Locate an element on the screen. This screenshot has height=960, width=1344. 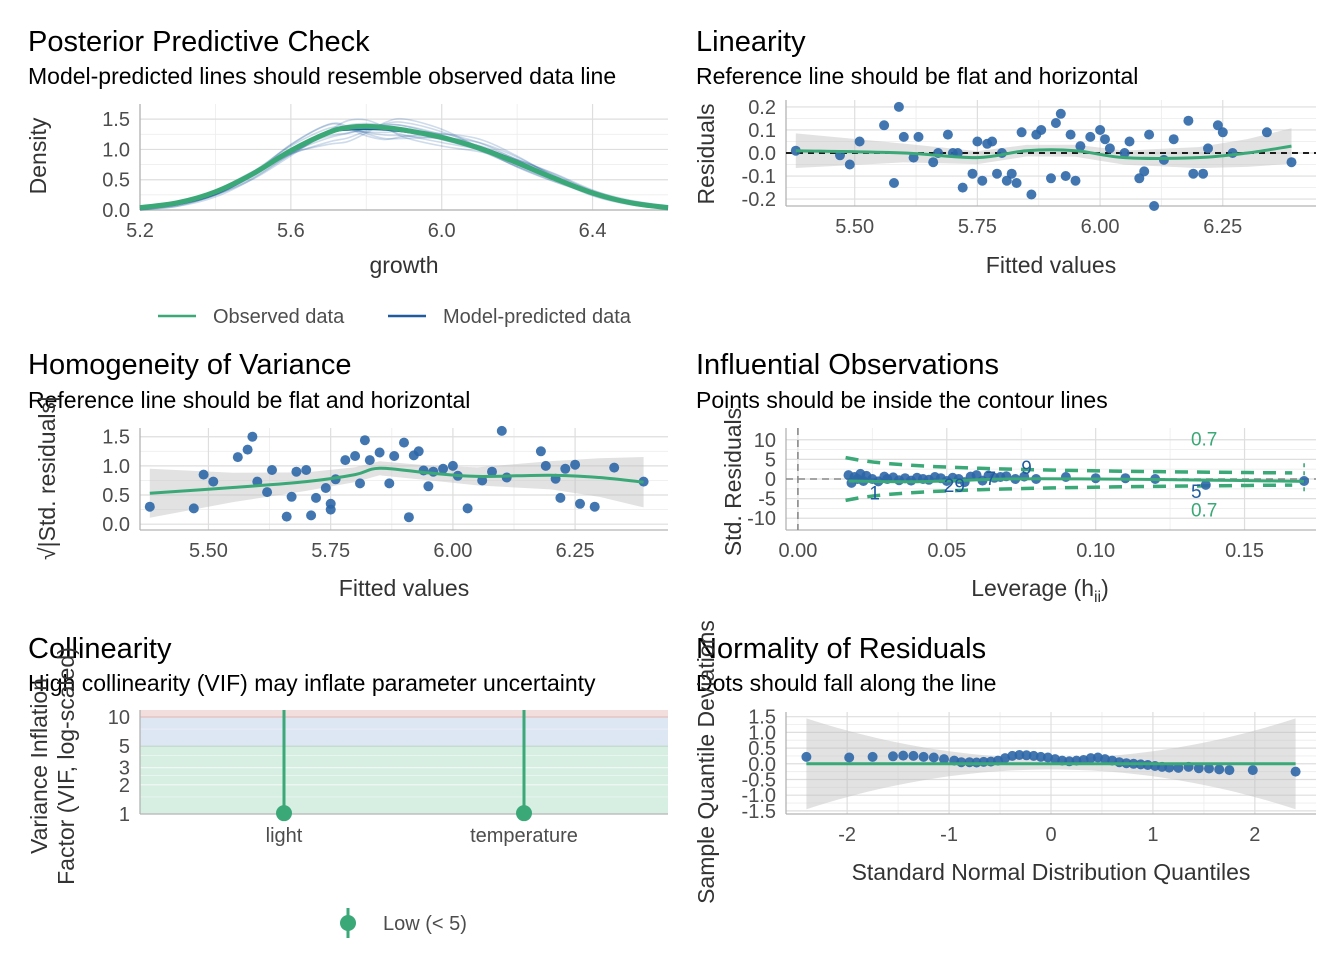
collinearity-y-tick-label: 10 is located at coordinates (119, 718).